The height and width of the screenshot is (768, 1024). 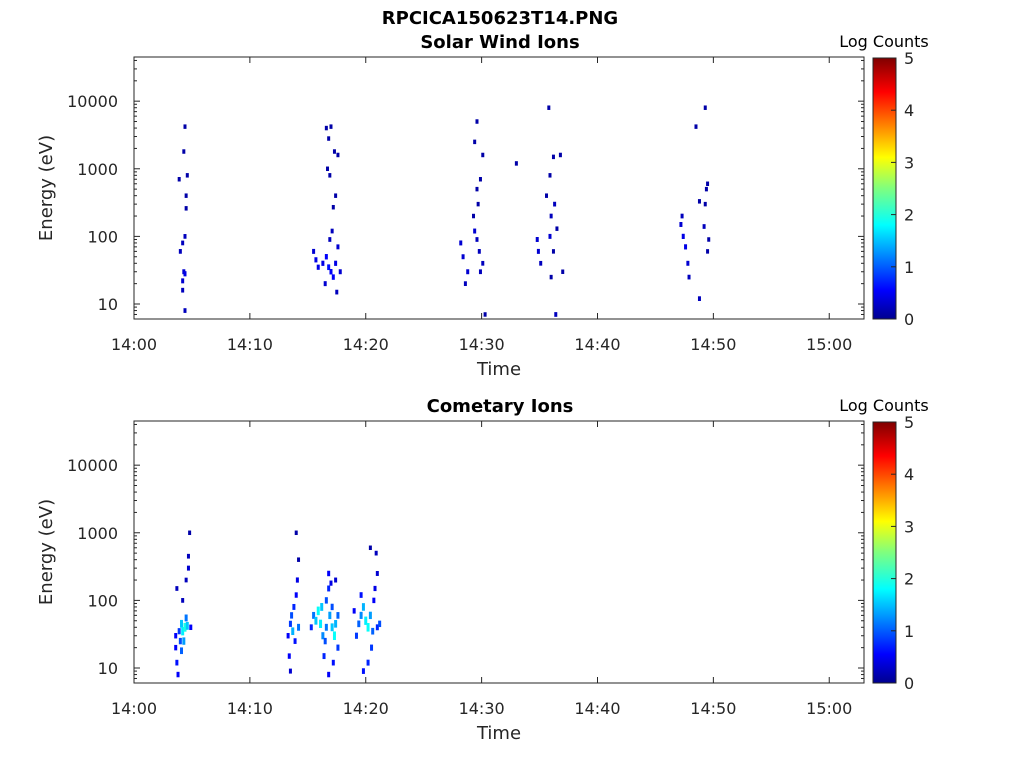 I want to click on panel-2-y-axis-label: Energy (eV), so click(x=46, y=552).